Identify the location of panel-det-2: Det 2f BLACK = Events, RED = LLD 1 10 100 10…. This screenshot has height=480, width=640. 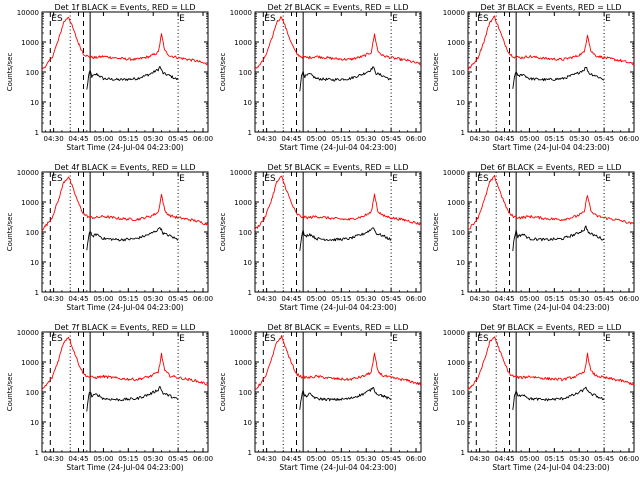
(322, 77).